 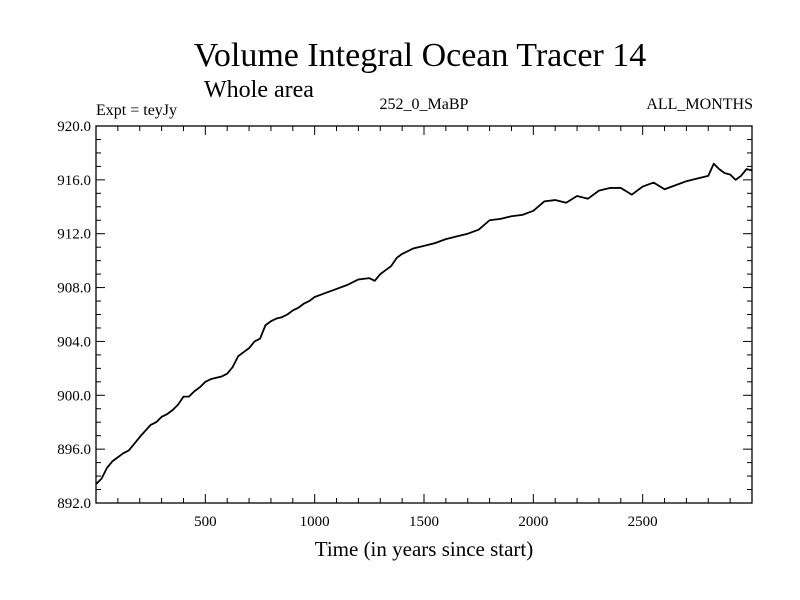 What do you see at coordinates (74, 504) in the screenshot?
I see `y-tick-label: 892.0` at bounding box center [74, 504].